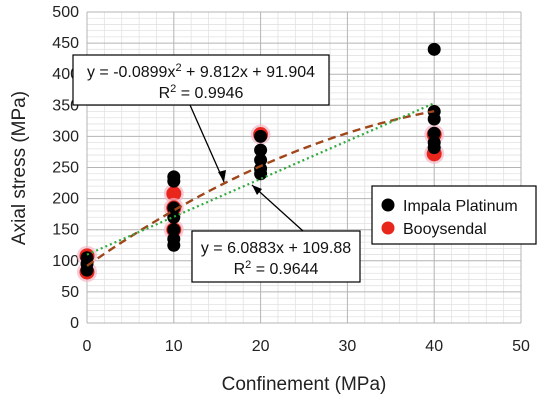 The height and width of the screenshot is (401, 550). Describe the element at coordinates (261, 346) in the screenshot. I see `x-tick-label: 20` at that location.